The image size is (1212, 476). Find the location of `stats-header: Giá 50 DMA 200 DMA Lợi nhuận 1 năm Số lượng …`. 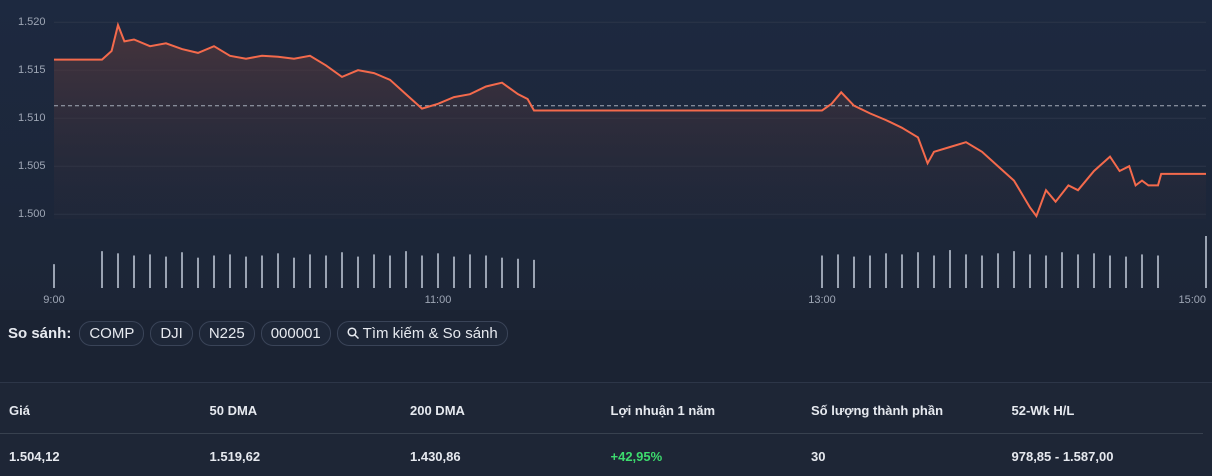

stats-header: Giá 50 DMA 200 DMA Lợi nhuận 1 năm Số lượng … is located at coordinates (601, 410).